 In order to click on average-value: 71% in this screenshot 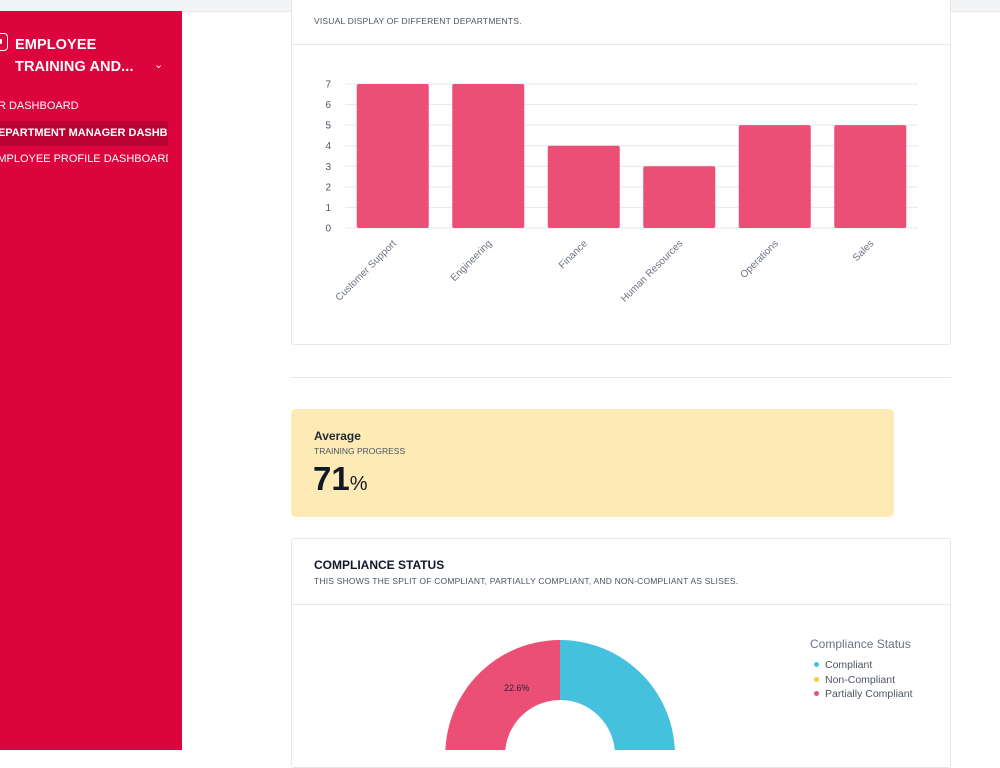, I will do `click(340, 479)`.